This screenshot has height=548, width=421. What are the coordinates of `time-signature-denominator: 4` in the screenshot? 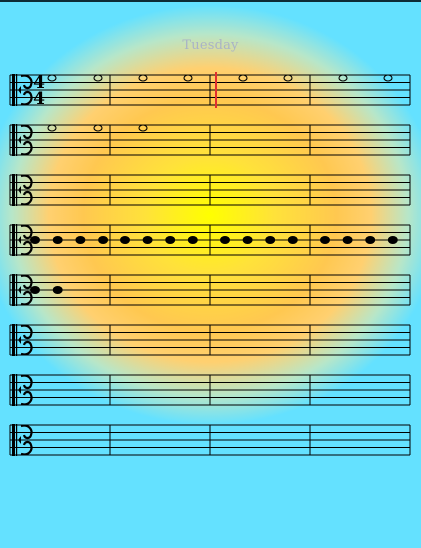 It's located at (39, 99).